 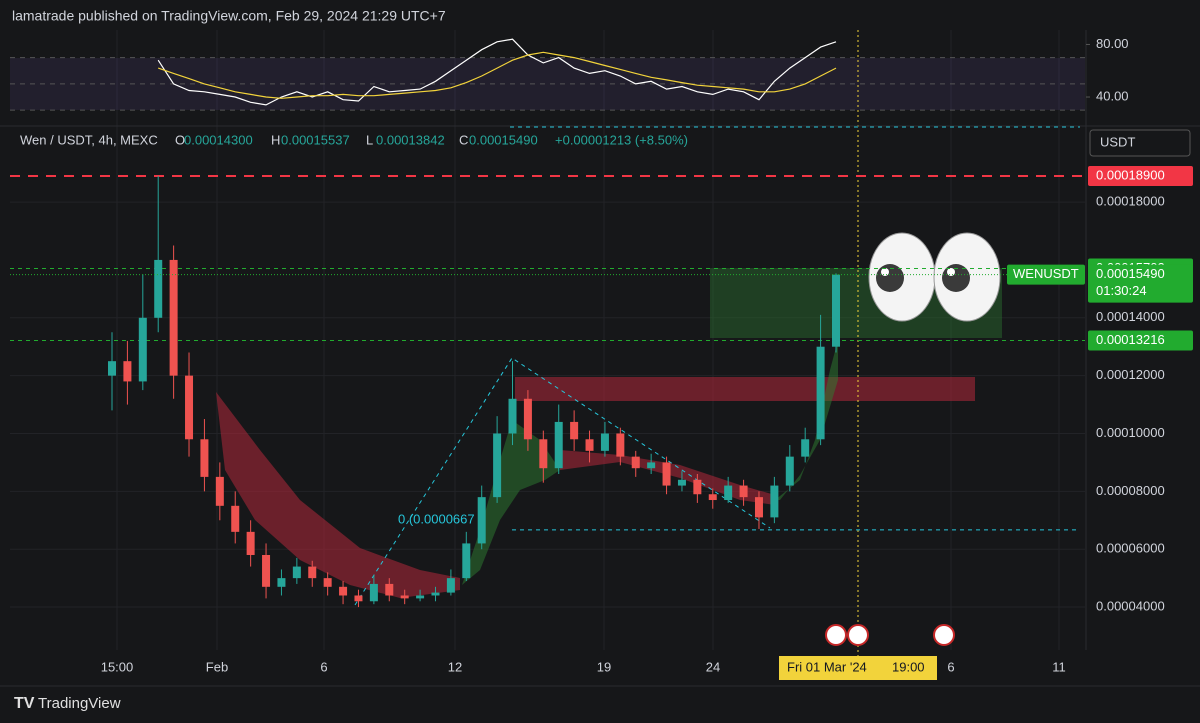 What do you see at coordinates (1130, 273) in the screenshot?
I see `last-price-label: 0.00015490` at bounding box center [1130, 273].